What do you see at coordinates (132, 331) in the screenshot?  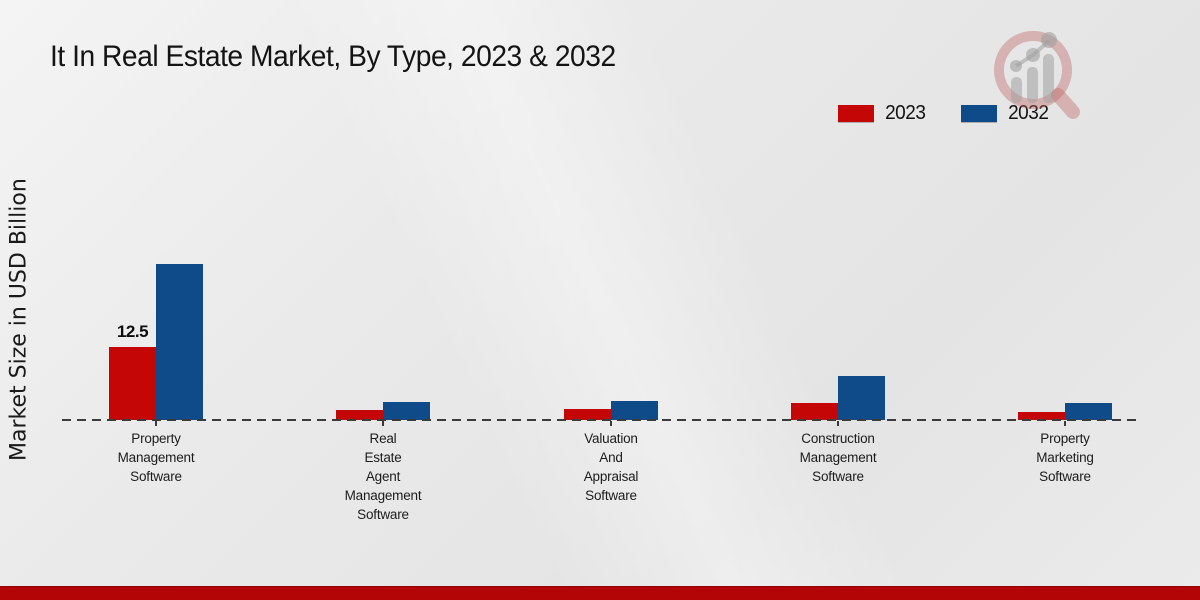 I see `bar-value-label: 12.5` at bounding box center [132, 331].